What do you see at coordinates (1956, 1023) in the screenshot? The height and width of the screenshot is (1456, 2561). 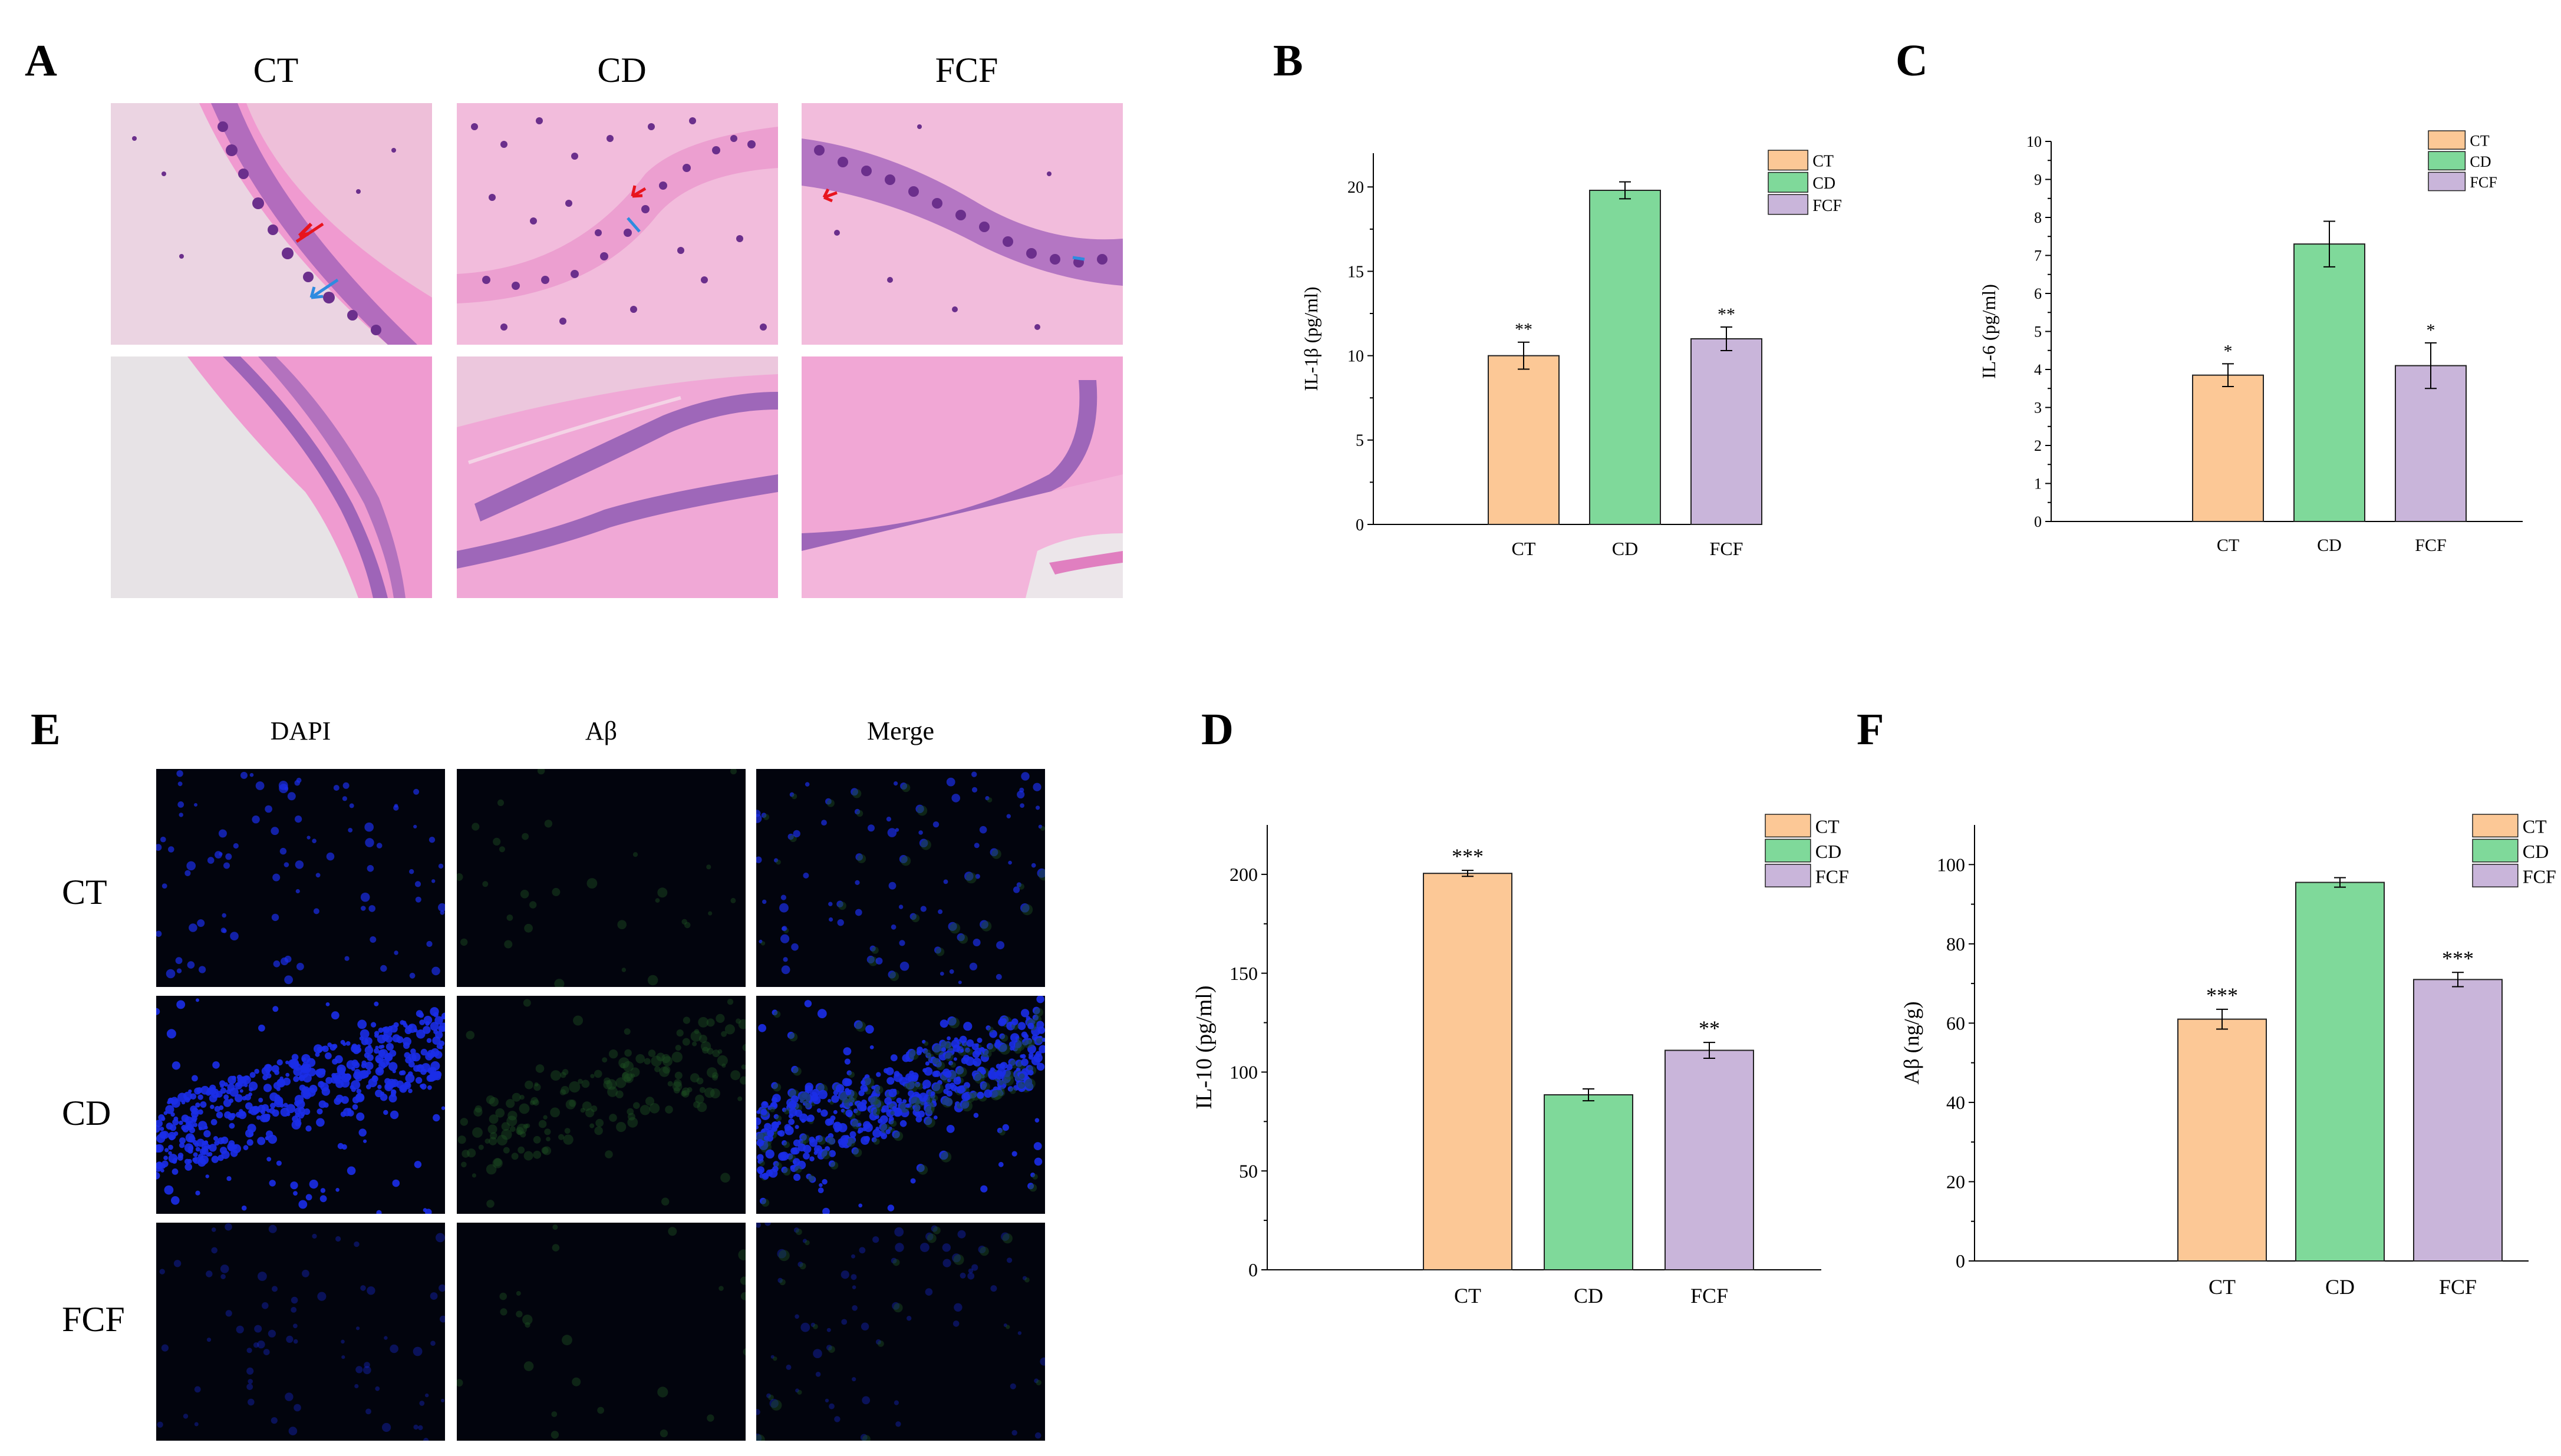 I see `y-tick-label: 60` at bounding box center [1956, 1023].